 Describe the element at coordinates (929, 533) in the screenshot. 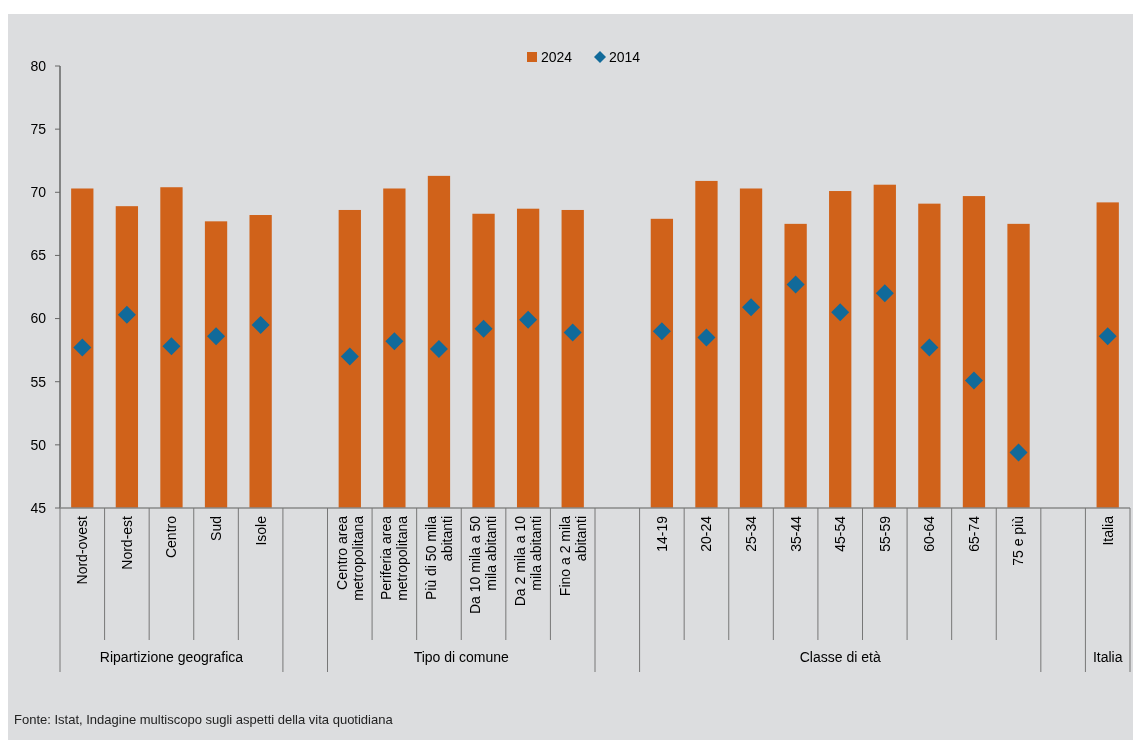

I see `x-tick-label: 60-64` at that location.